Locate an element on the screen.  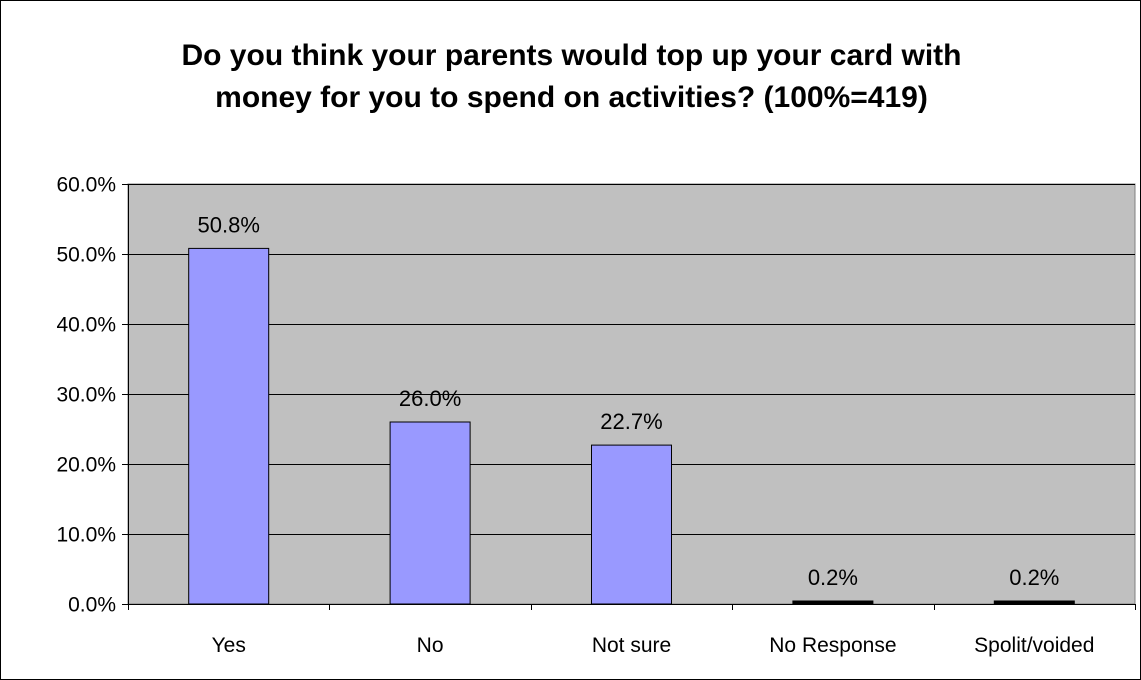
x-tick-label: No is located at coordinates (430, 645).